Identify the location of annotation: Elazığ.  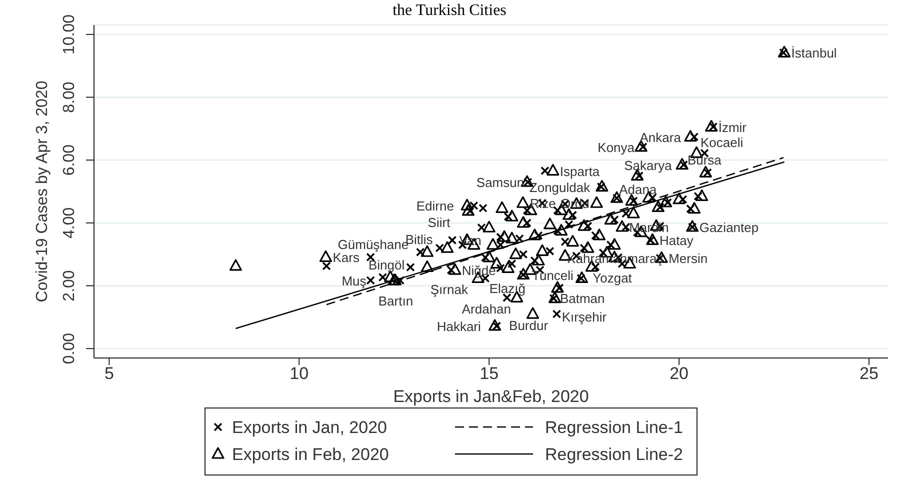
(507, 288).